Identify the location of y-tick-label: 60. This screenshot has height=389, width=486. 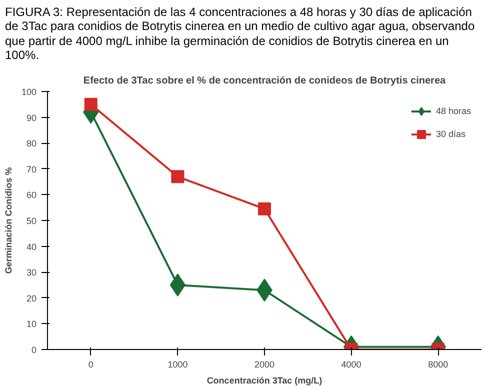
(31, 195).